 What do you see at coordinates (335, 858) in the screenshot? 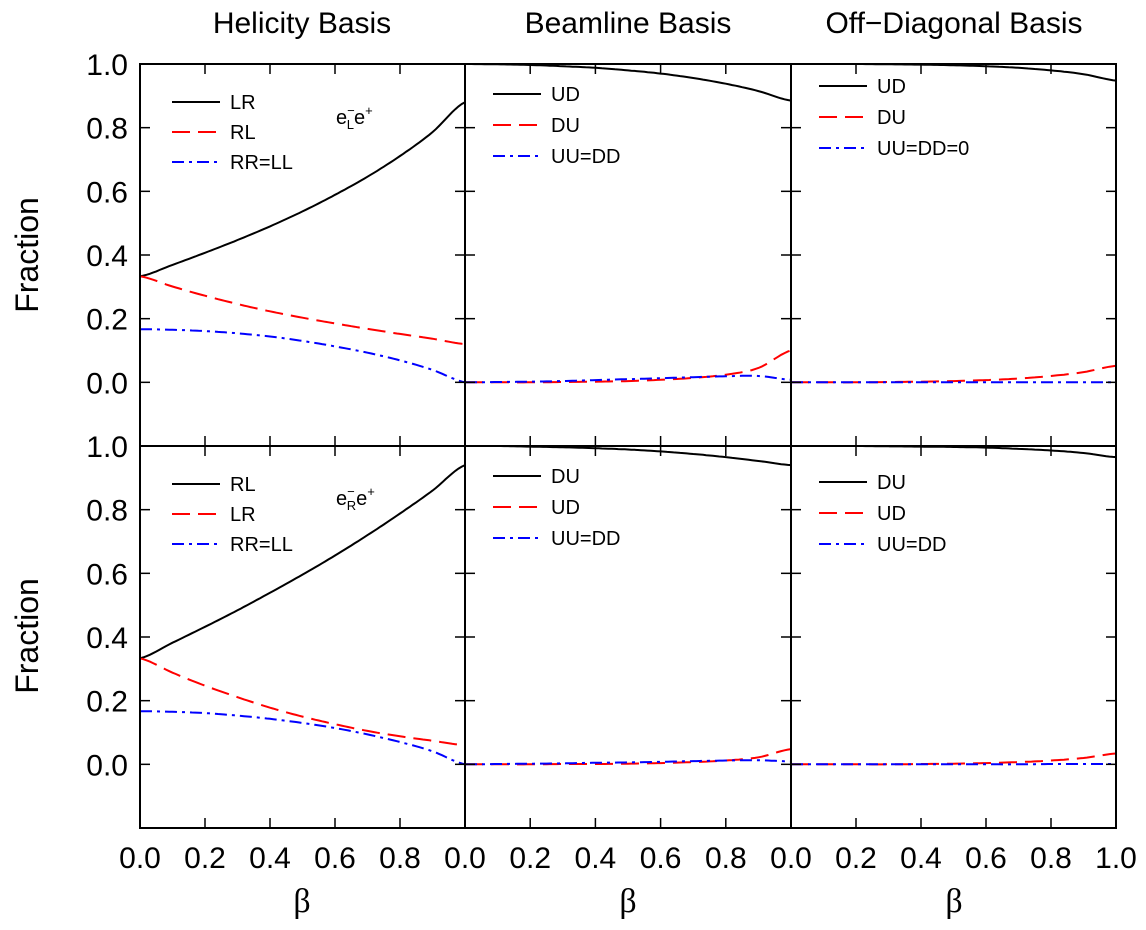
I see `panel-r1c0-xtick-label-3: 0.6` at bounding box center [335, 858].